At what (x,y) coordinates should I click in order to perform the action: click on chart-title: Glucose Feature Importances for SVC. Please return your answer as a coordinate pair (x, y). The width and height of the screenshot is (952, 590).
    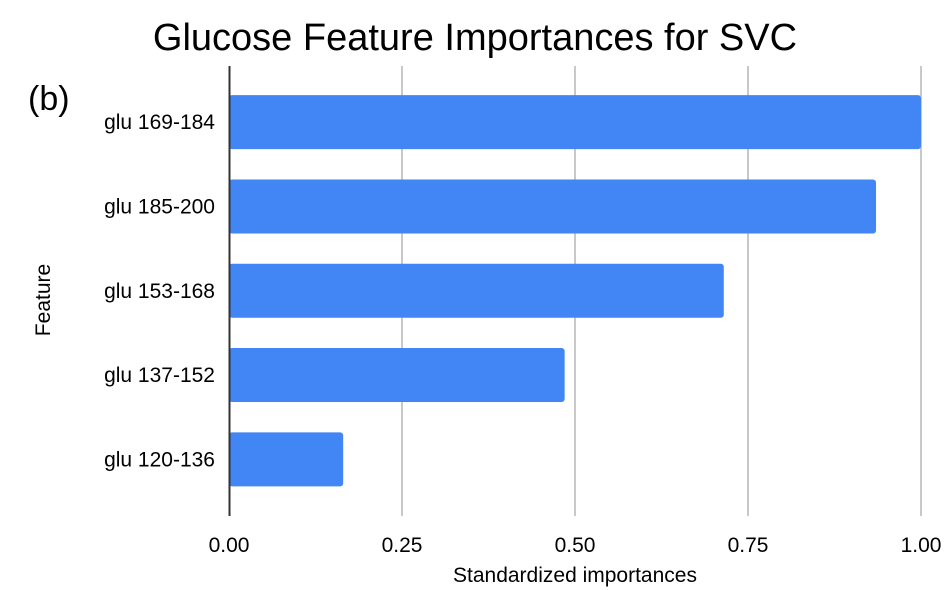
    Looking at the image, I should click on (475, 38).